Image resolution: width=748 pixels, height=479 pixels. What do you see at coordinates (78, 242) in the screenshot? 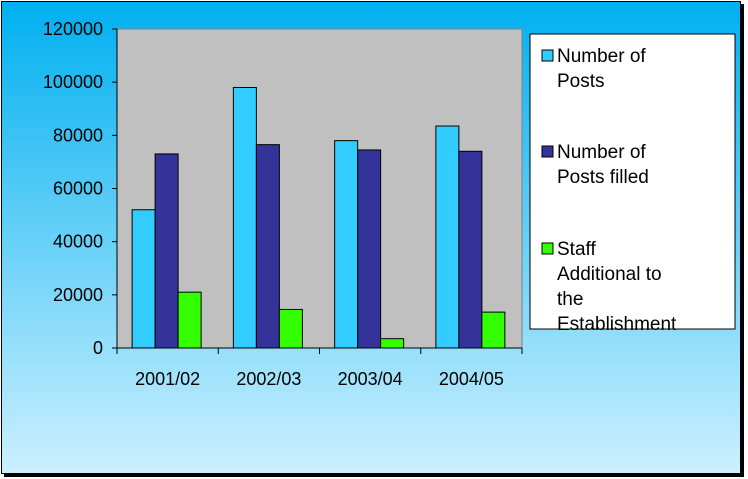
I see `y-tick-label: 40000` at bounding box center [78, 242].